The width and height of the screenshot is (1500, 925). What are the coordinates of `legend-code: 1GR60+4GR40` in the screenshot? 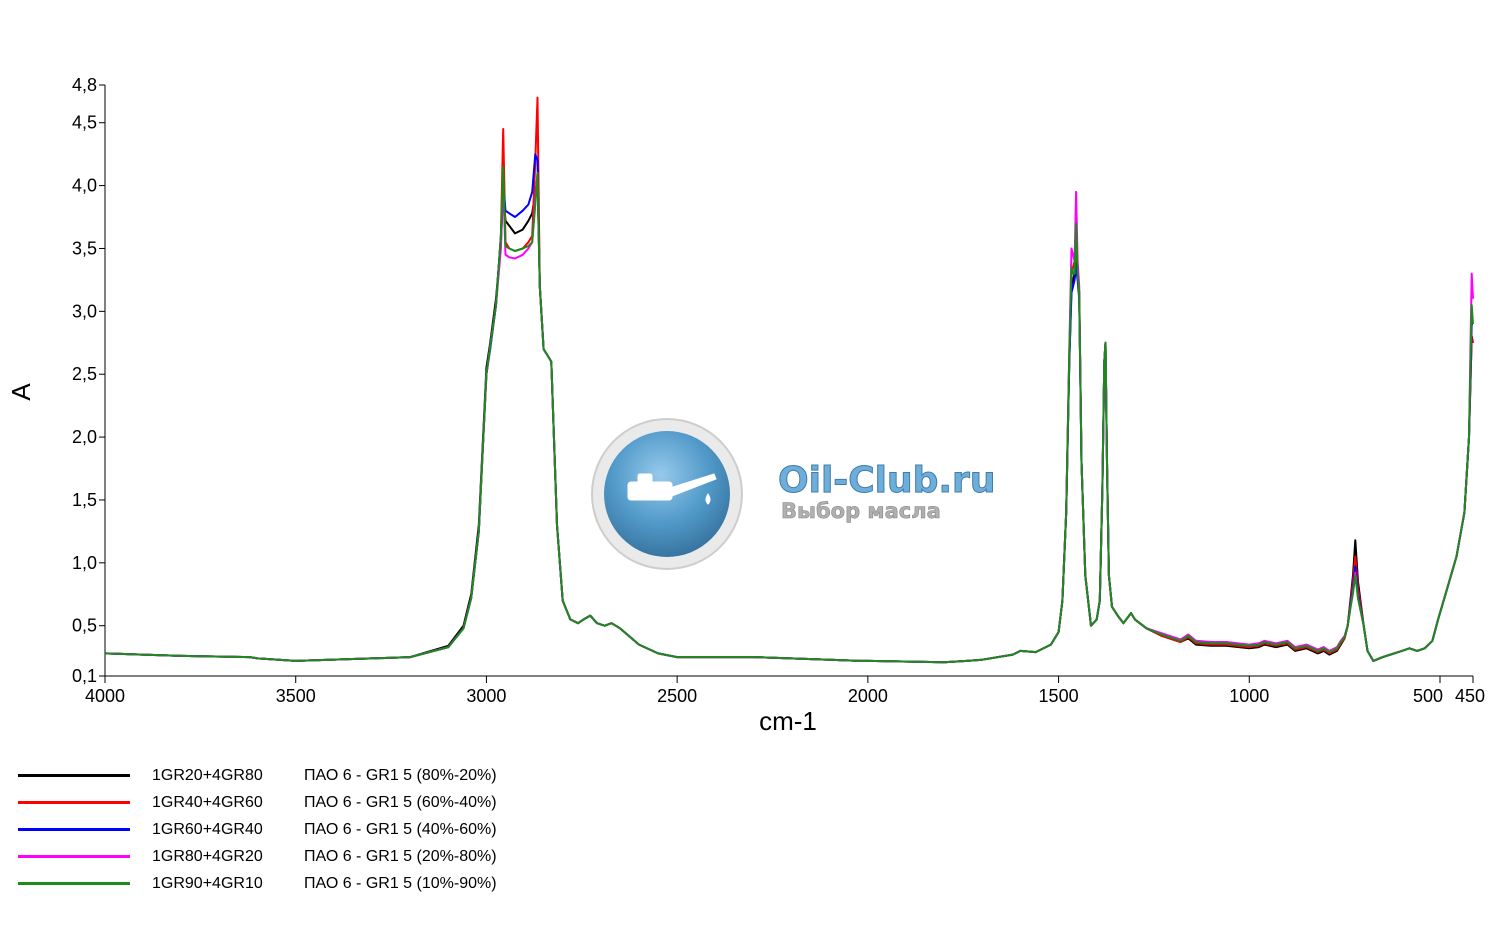 It's located at (207, 829).